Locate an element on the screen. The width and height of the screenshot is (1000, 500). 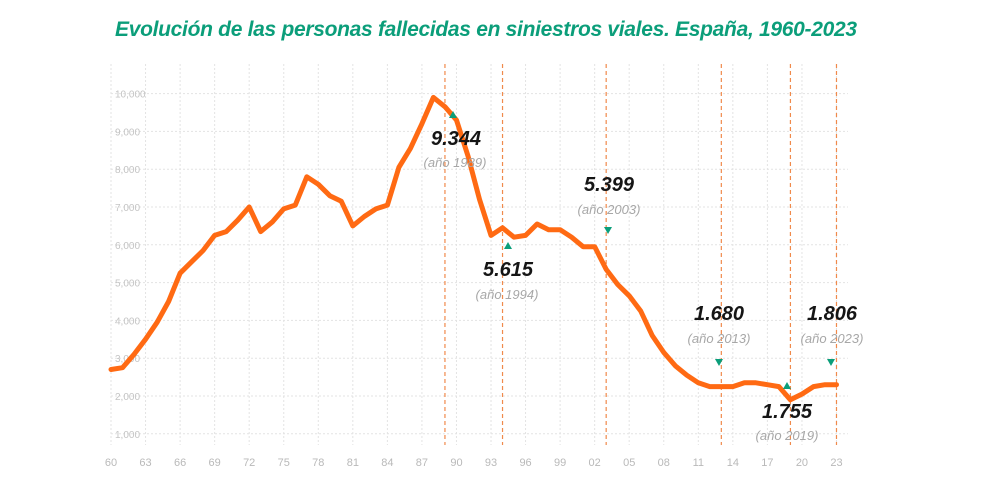
annotation-year-2013: (año 2013) is located at coordinates (719, 338).